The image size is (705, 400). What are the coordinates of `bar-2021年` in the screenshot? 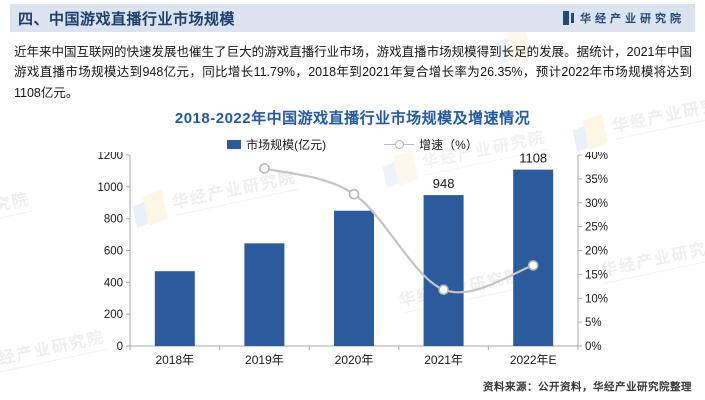 It's located at (443, 270).